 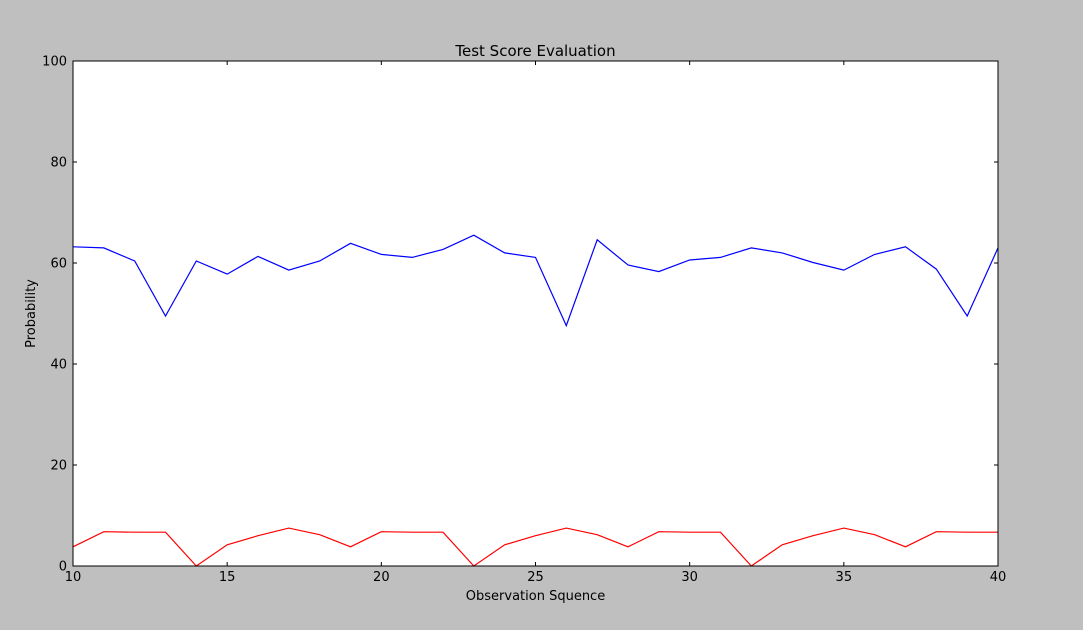 I want to click on x-tick-label: 20, so click(x=381, y=577).